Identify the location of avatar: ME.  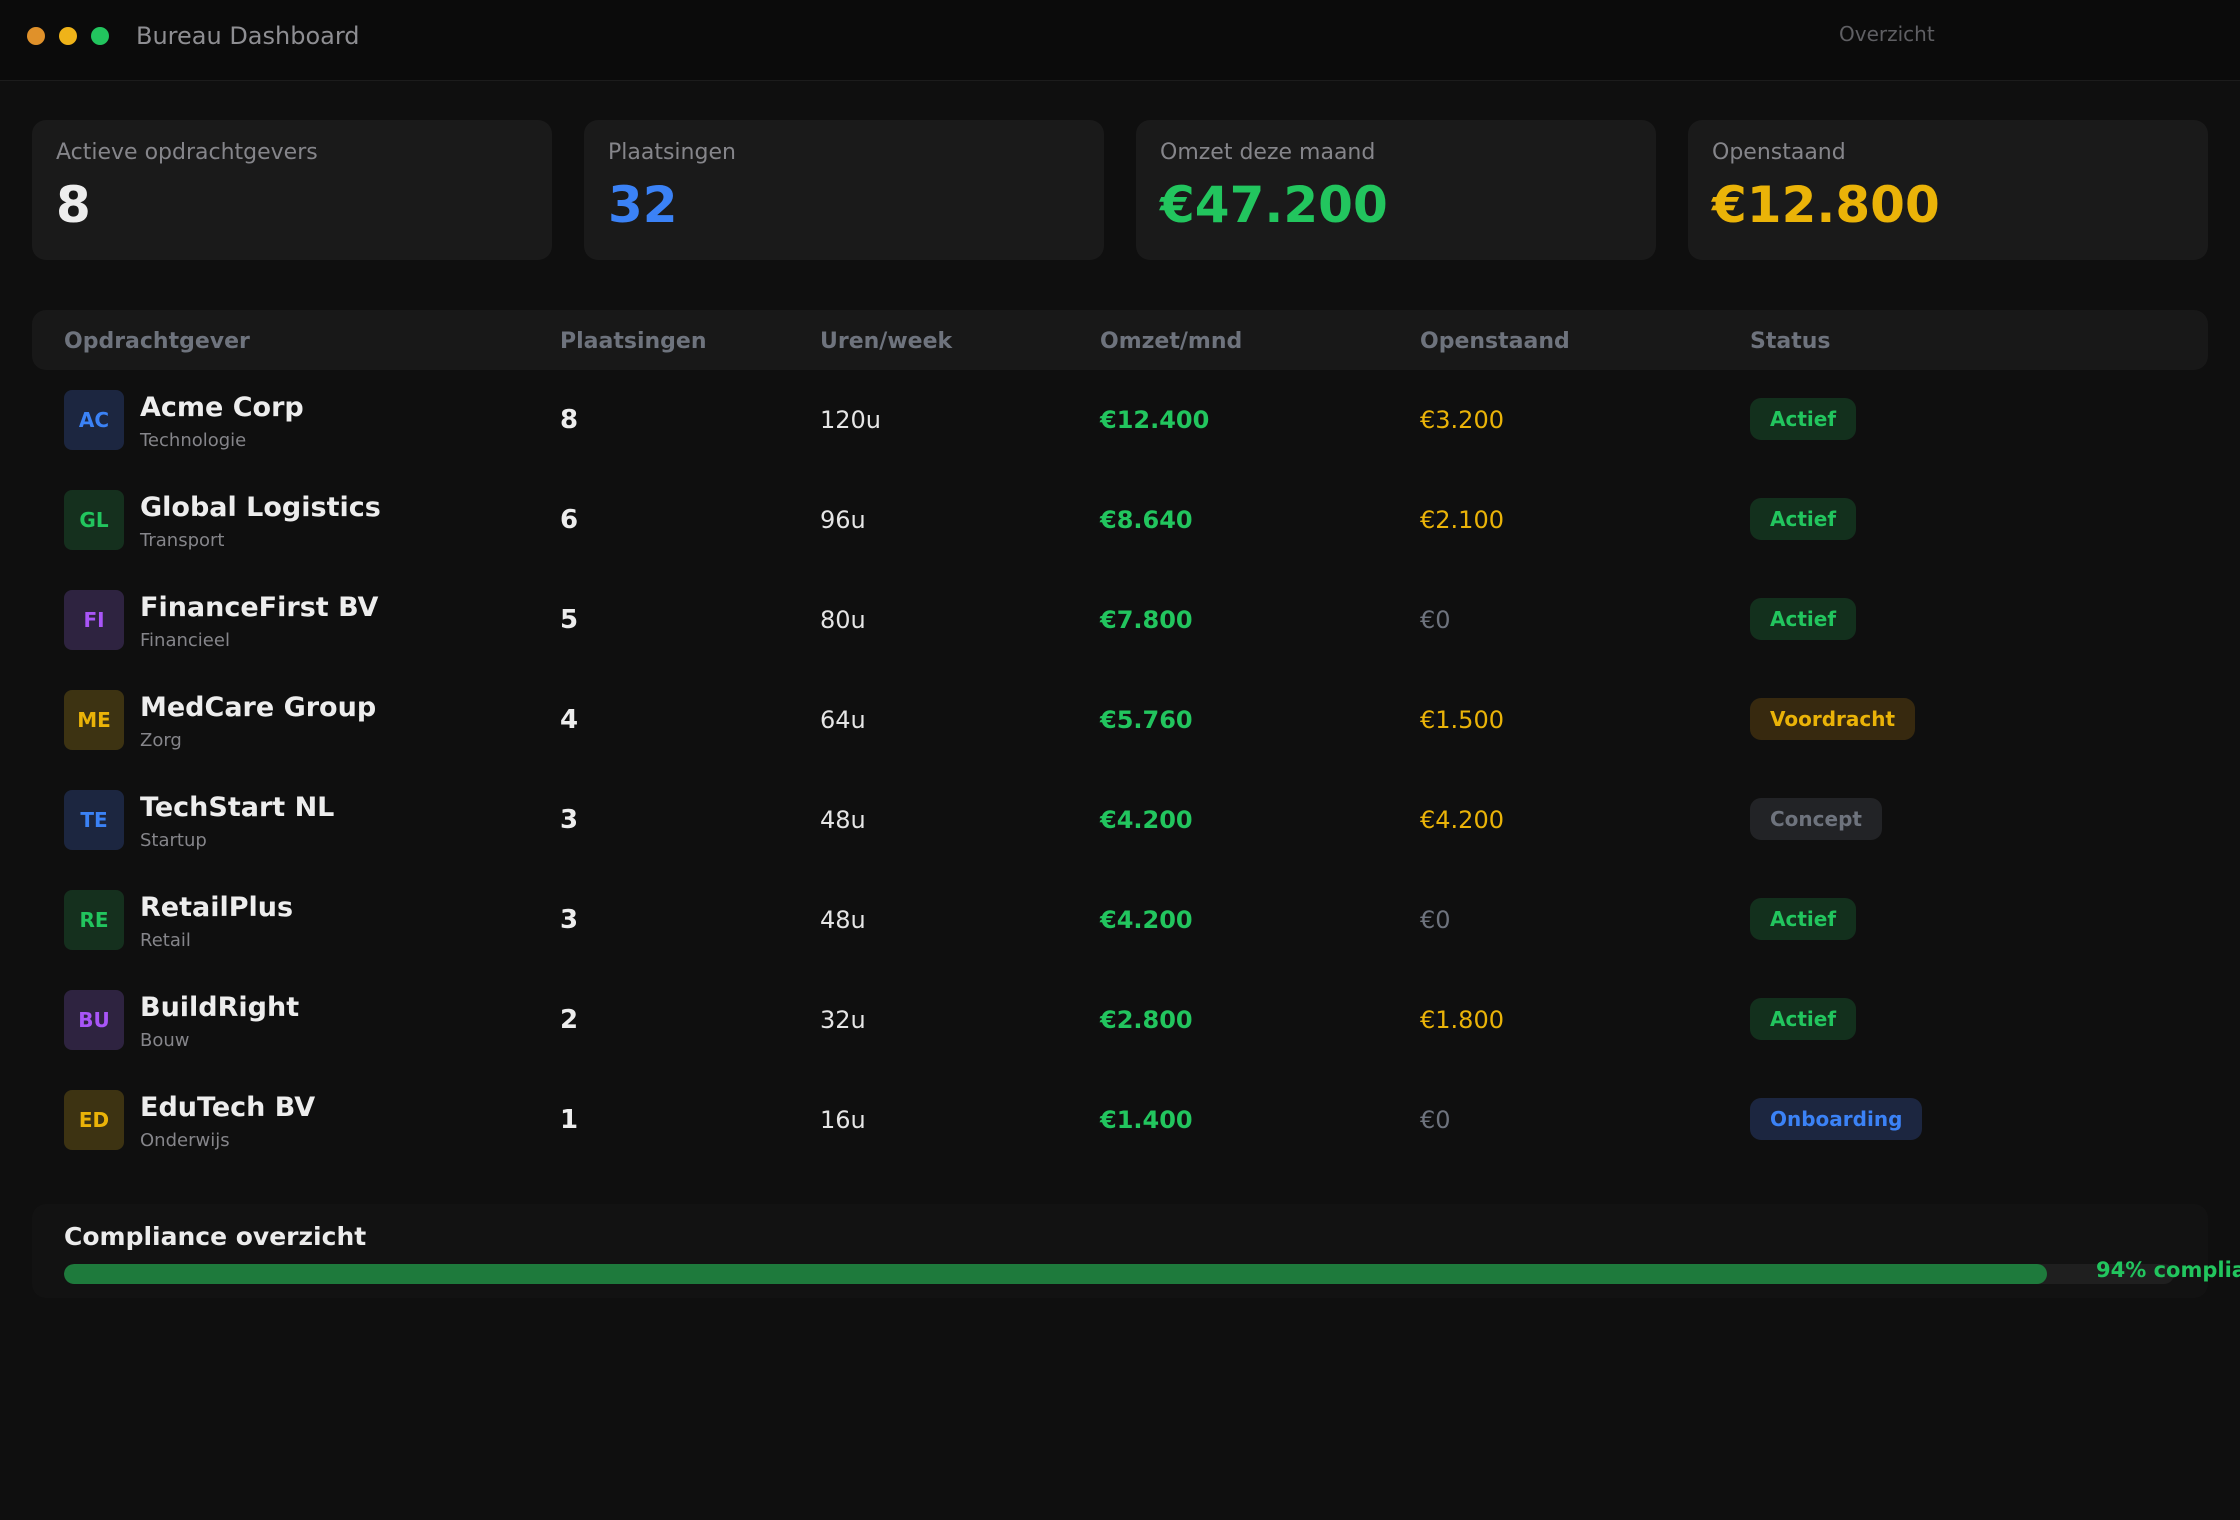
(94, 720).